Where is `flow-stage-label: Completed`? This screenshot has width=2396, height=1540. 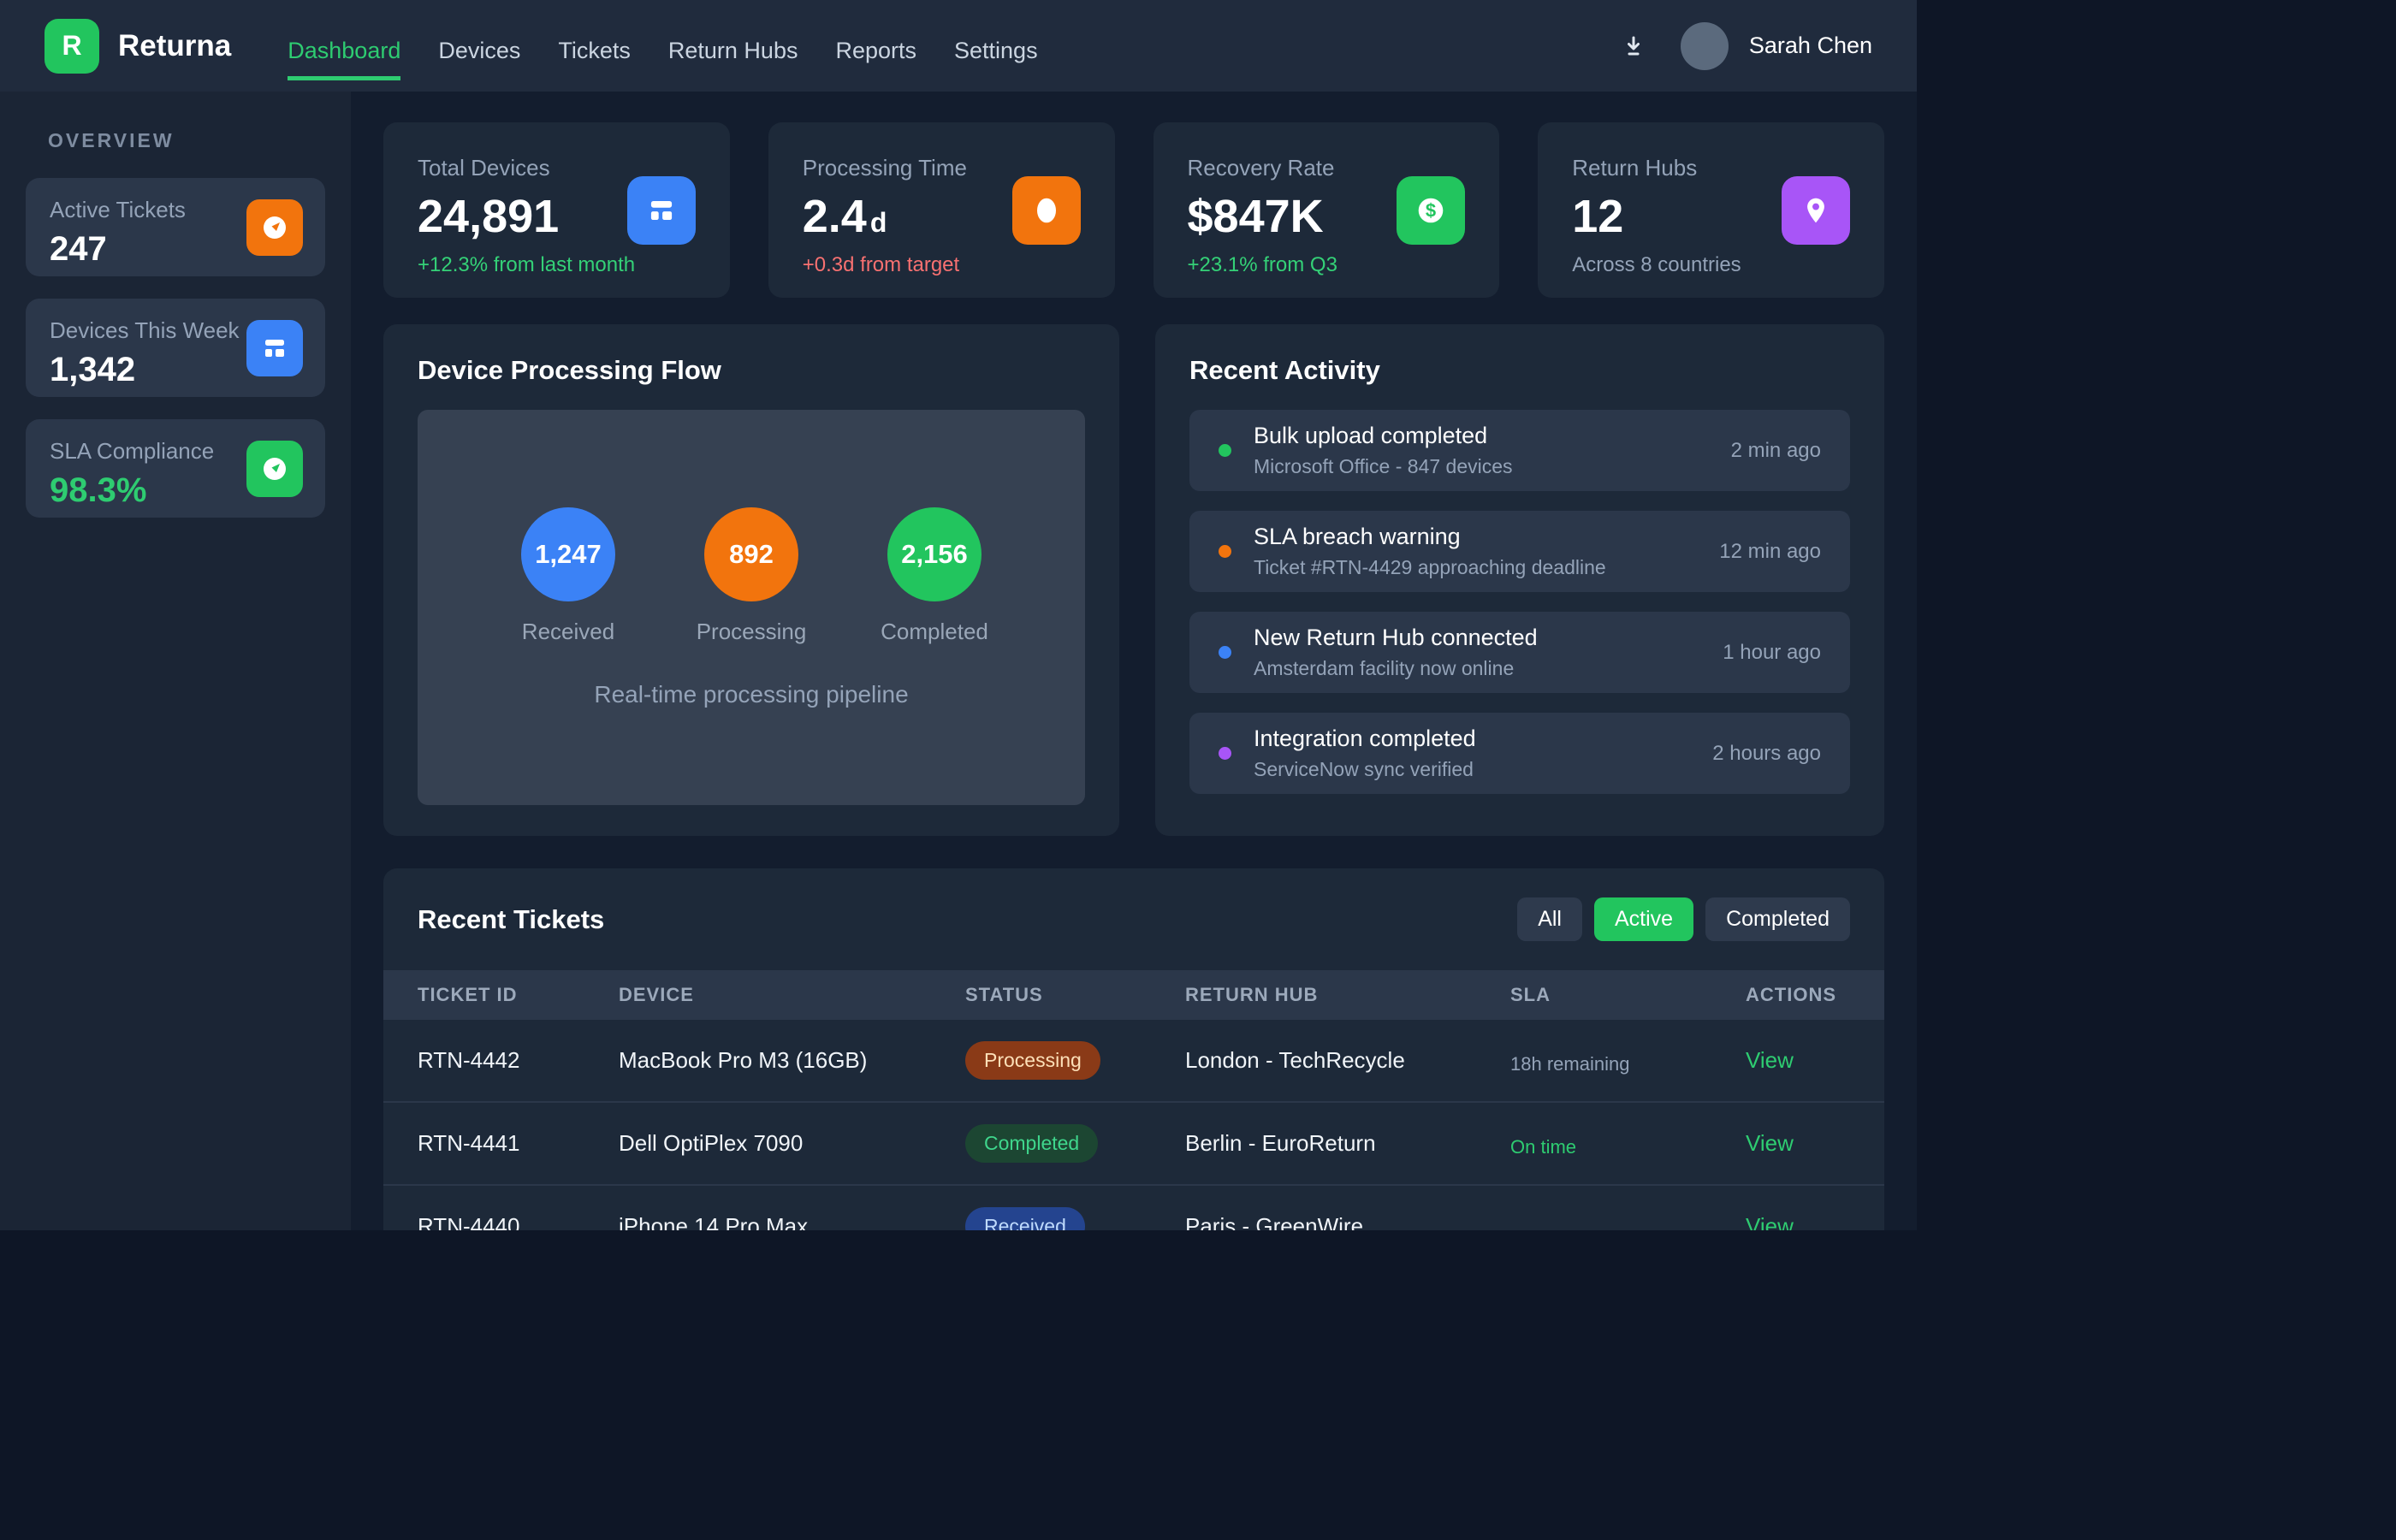
flow-stage-label: Completed is located at coordinates (935, 631).